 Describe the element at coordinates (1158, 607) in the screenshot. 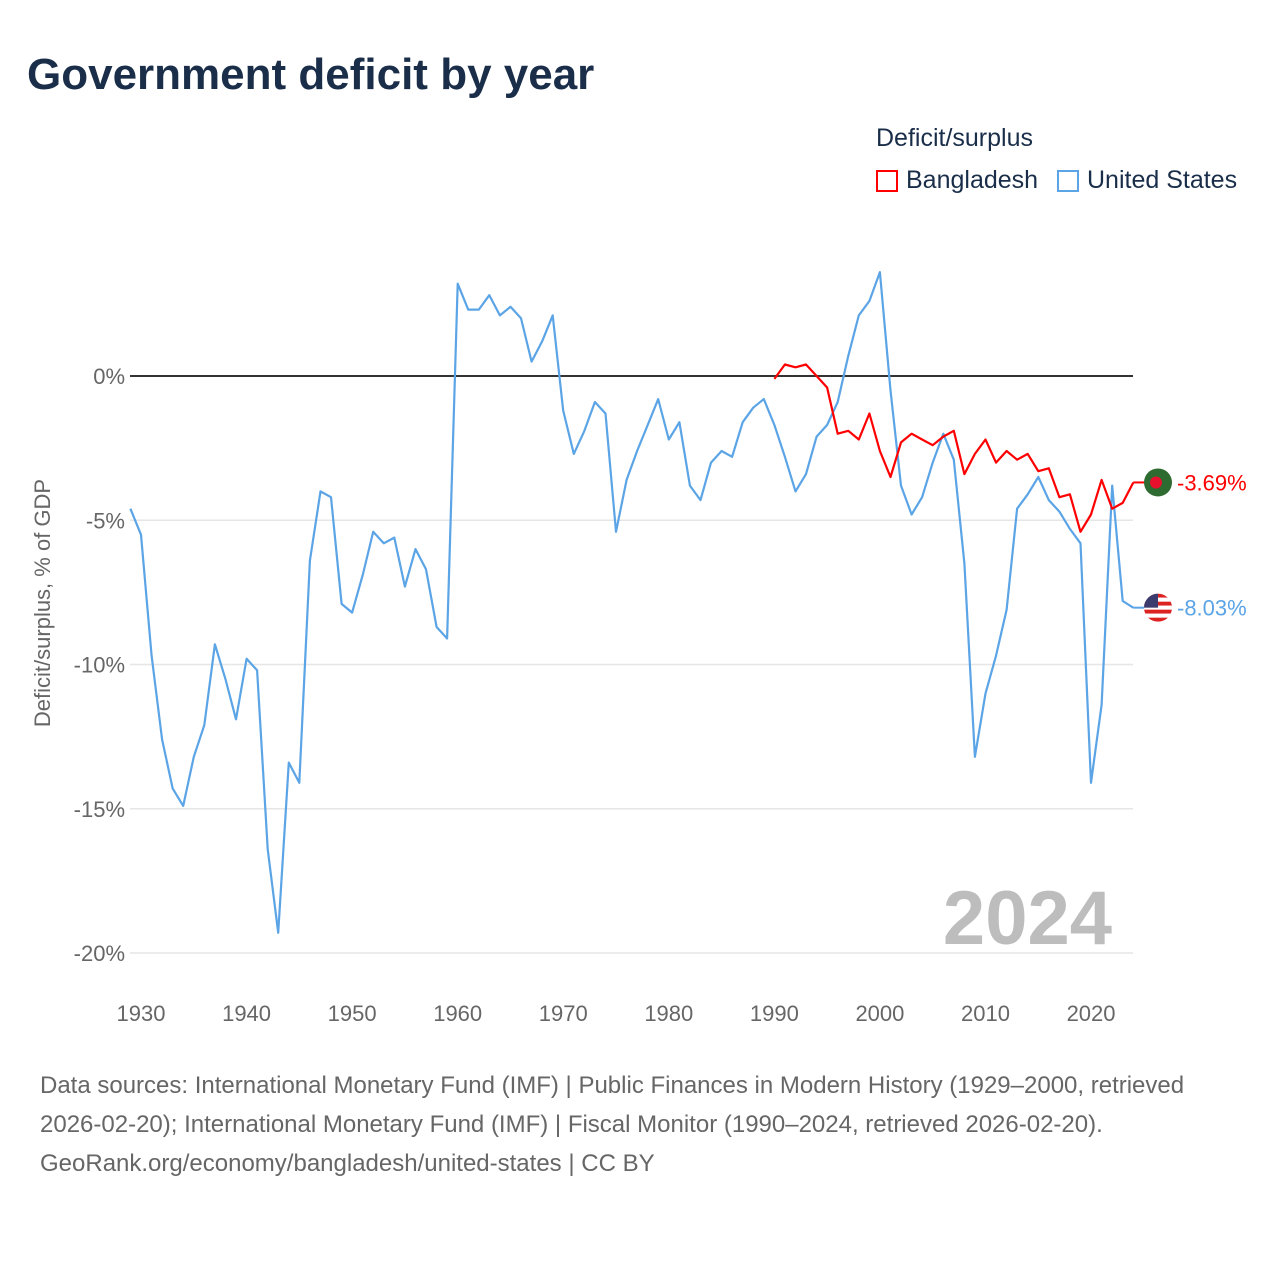

I see `us-flag-icon` at that location.